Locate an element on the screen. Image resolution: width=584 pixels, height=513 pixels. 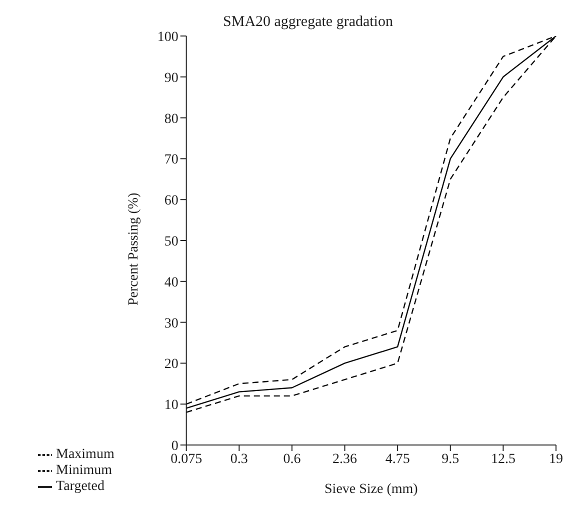
chart-title: SMA20 aggregate gradation is located at coordinates (308, 22).